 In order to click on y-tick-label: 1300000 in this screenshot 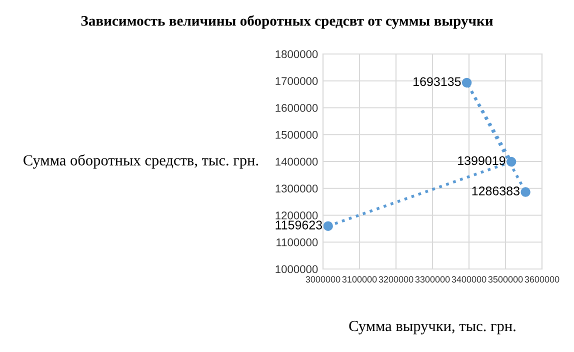, I will do `click(297, 188)`.